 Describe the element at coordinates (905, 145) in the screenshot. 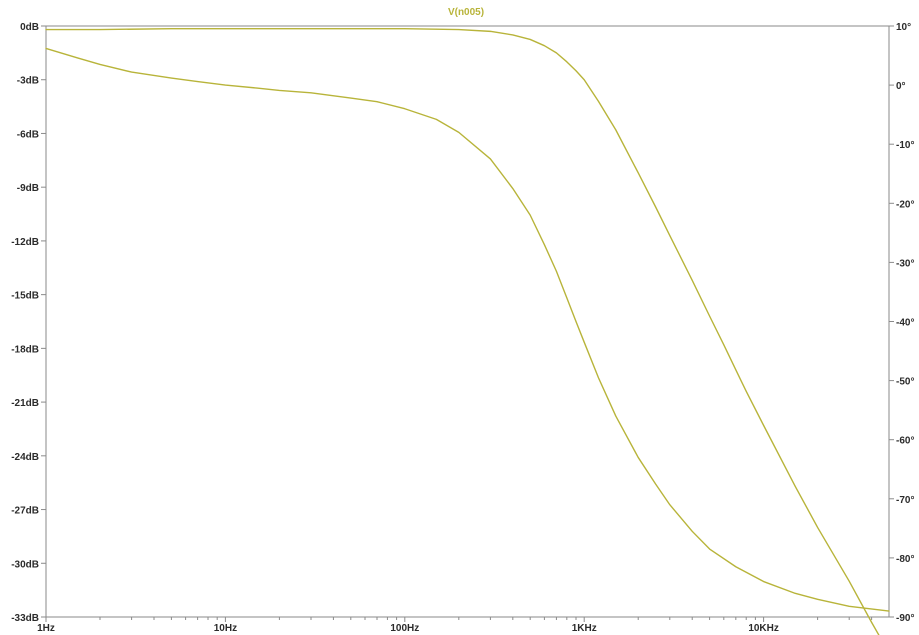

I see `right-y-tick-label: -10°` at that location.